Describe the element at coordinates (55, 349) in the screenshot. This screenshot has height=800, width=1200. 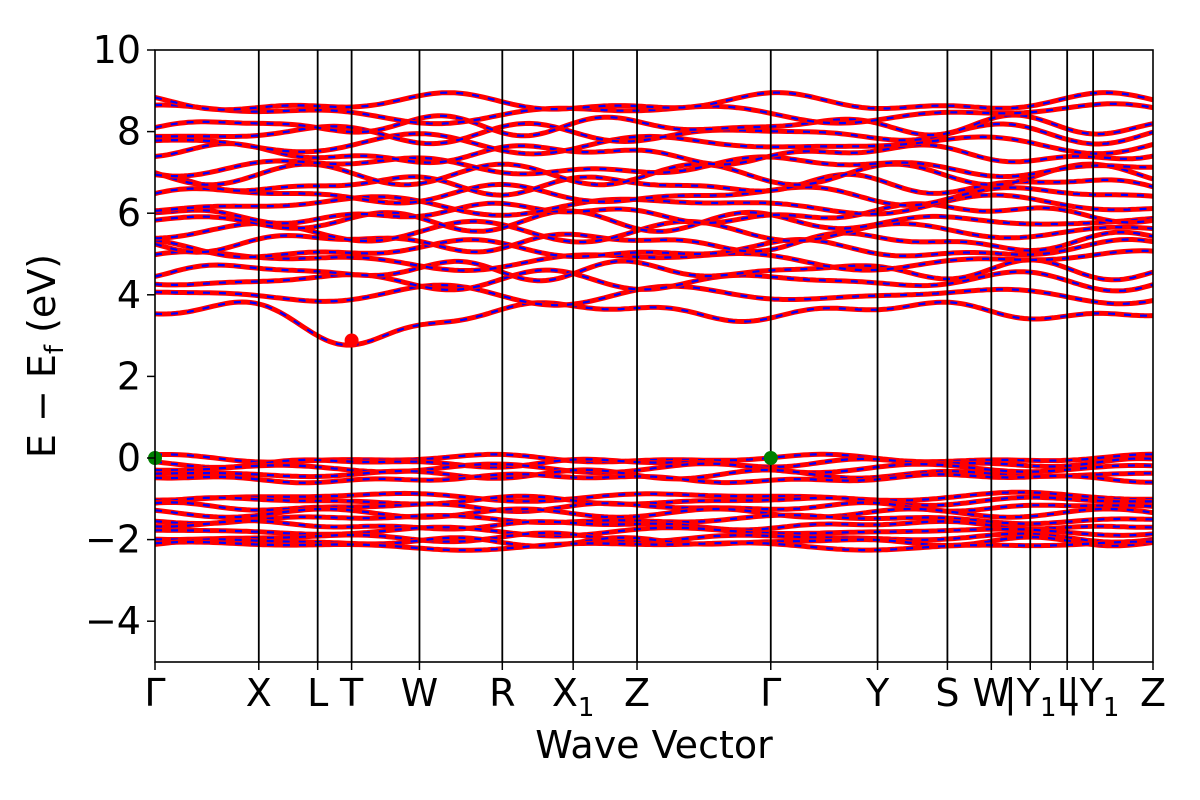
I see `y-axis-title-sub: f` at that location.